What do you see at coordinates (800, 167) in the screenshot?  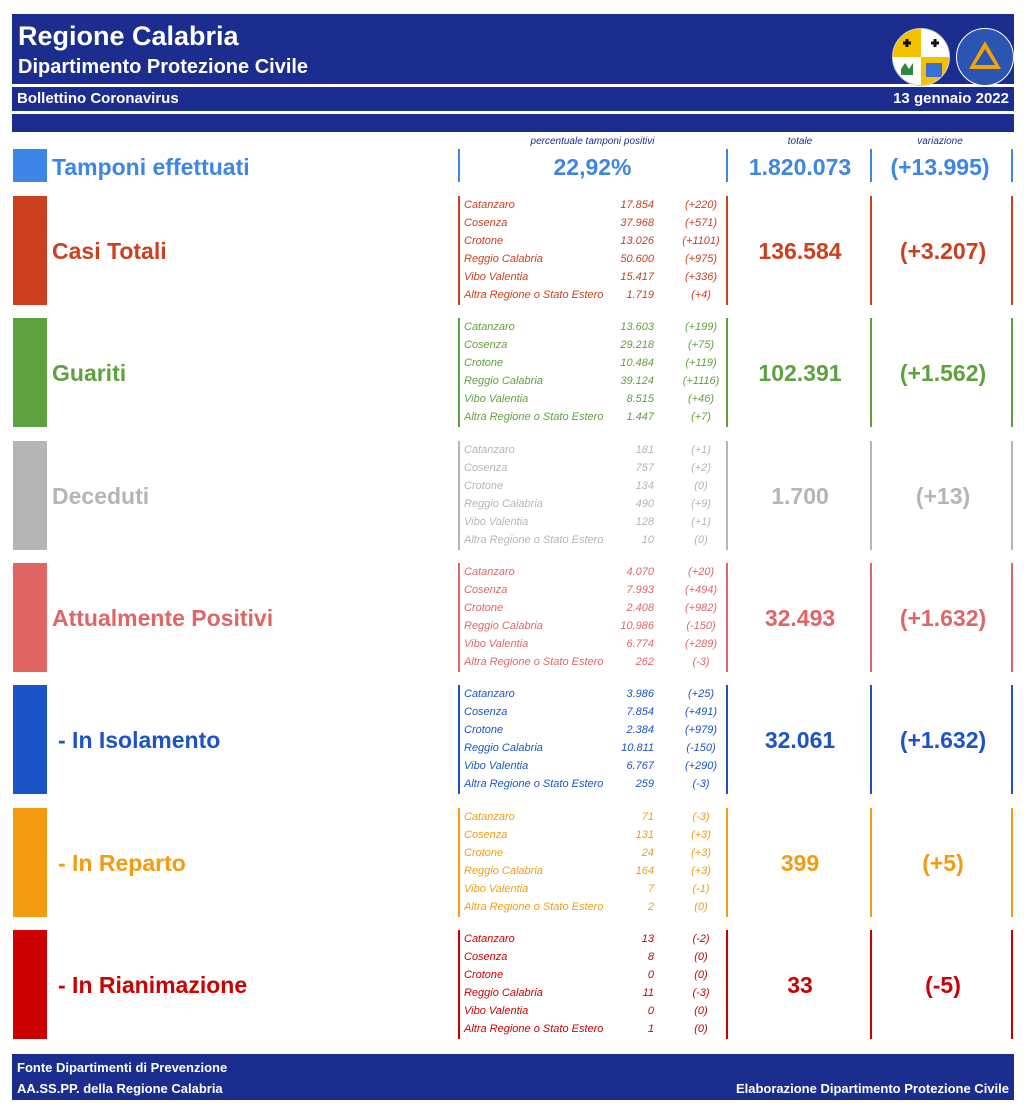 I see `tamponi-total: 1.820.073` at bounding box center [800, 167].